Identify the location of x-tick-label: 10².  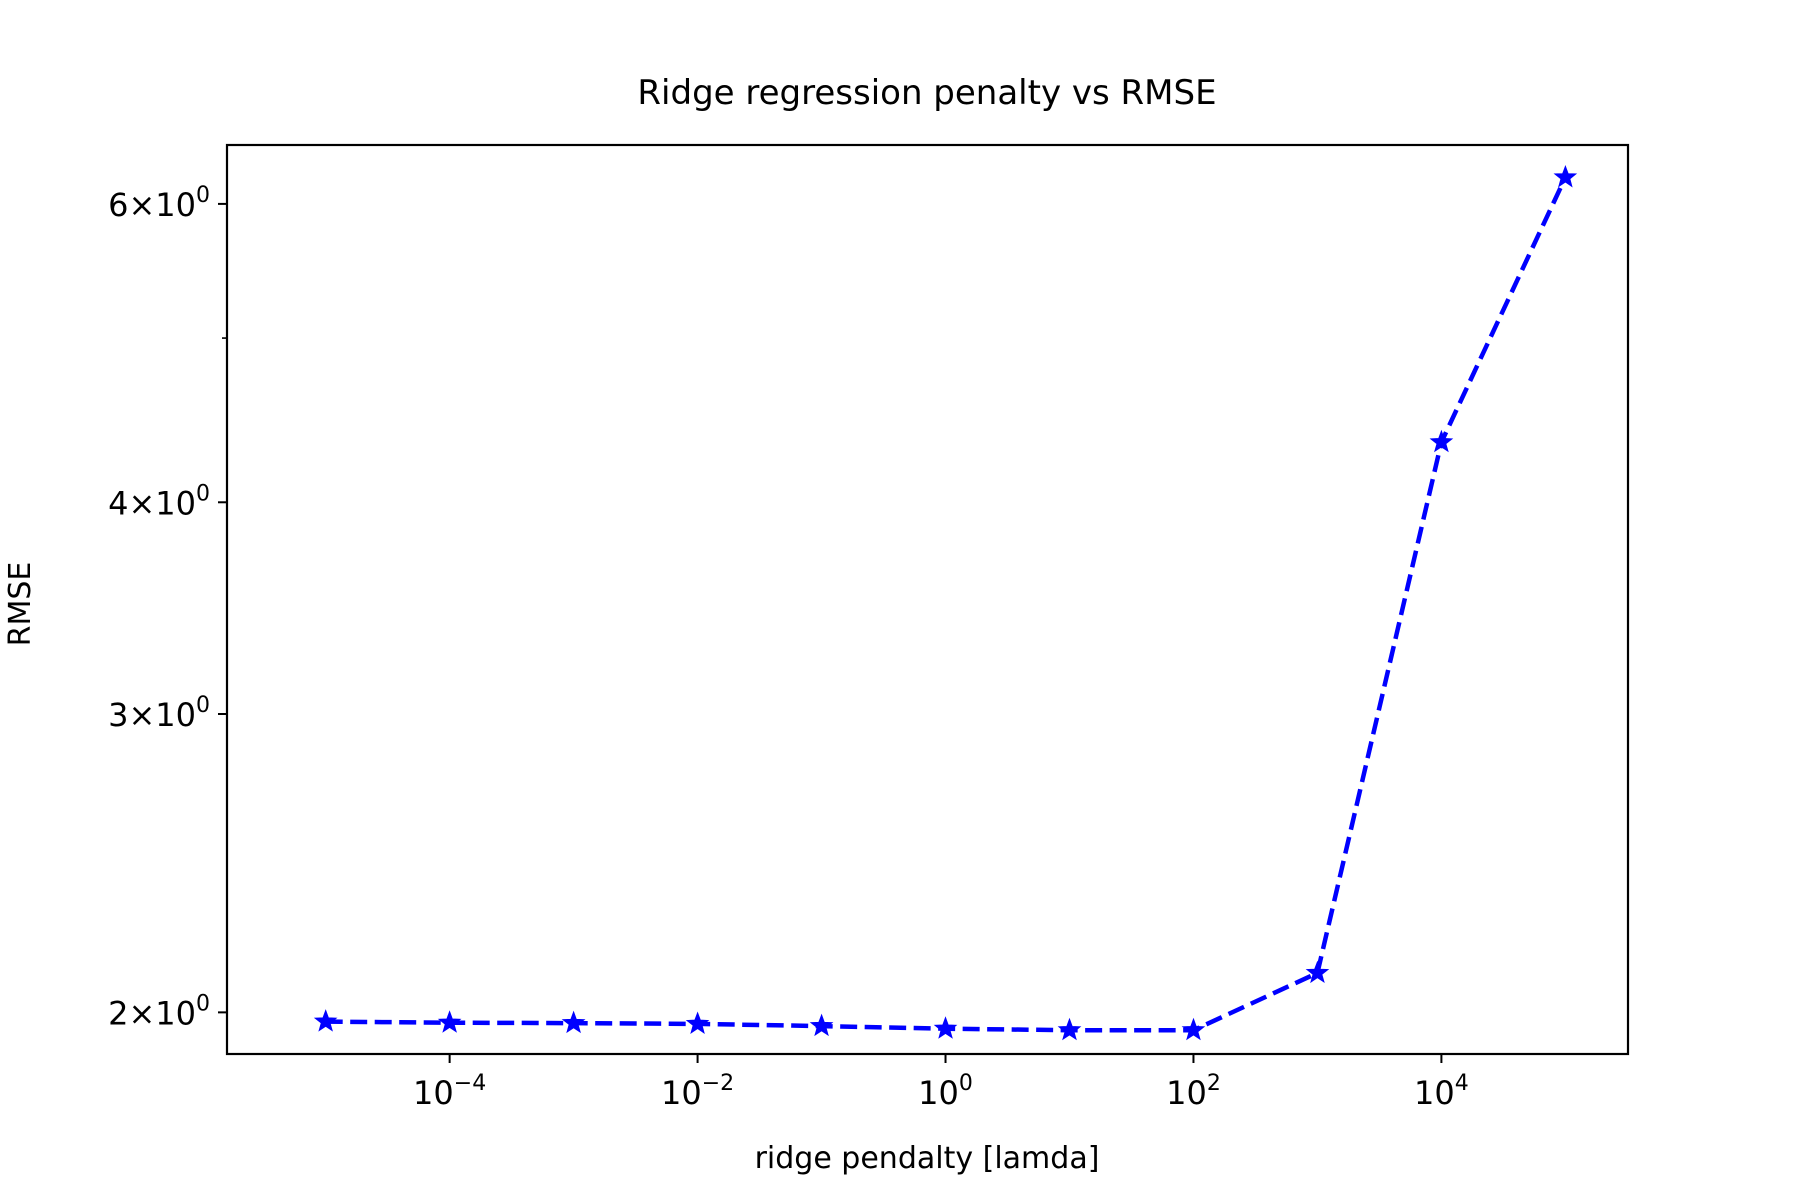
(1193, 1091).